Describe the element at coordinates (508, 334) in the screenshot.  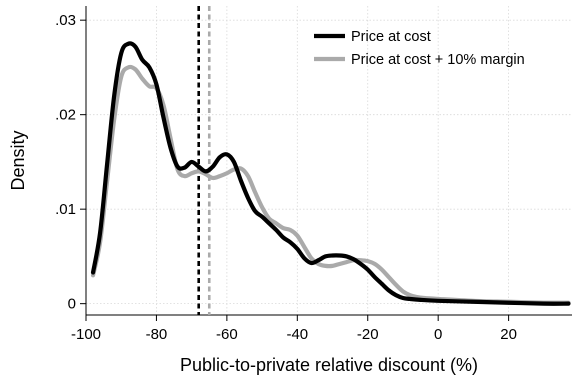
I see `x-tick-label: 20` at that location.